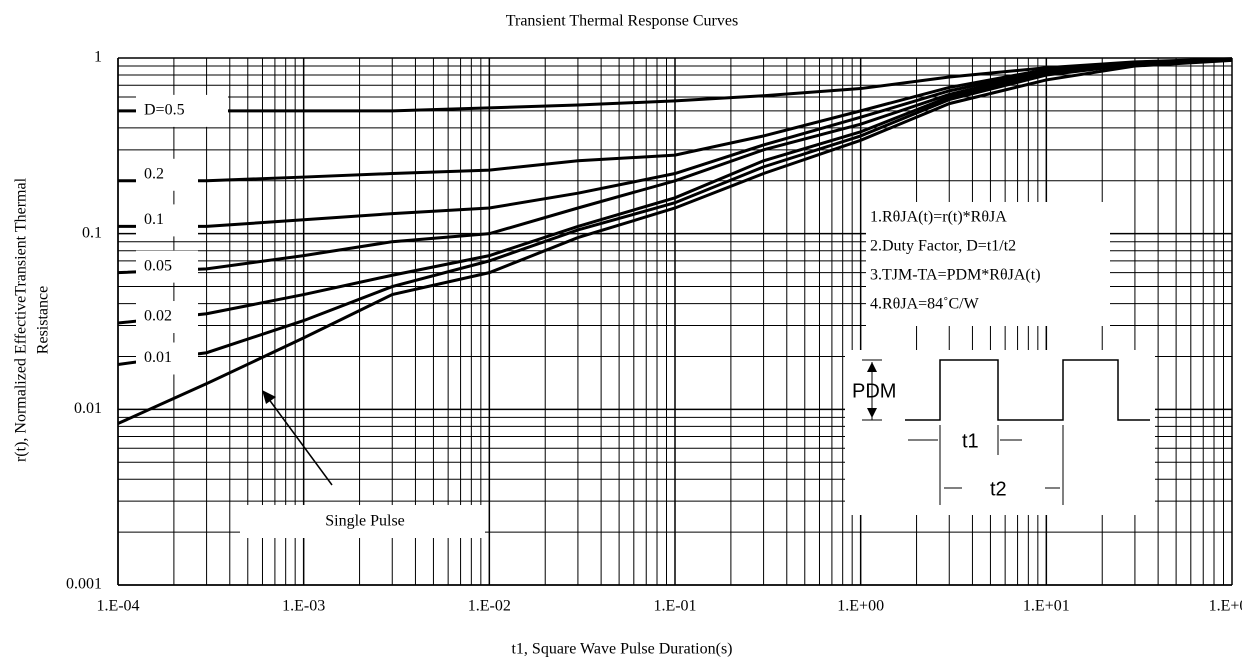 This screenshot has height=664, width=1242. Describe the element at coordinates (158, 357) in the screenshot. I see `series-label: 0.01` at that location.